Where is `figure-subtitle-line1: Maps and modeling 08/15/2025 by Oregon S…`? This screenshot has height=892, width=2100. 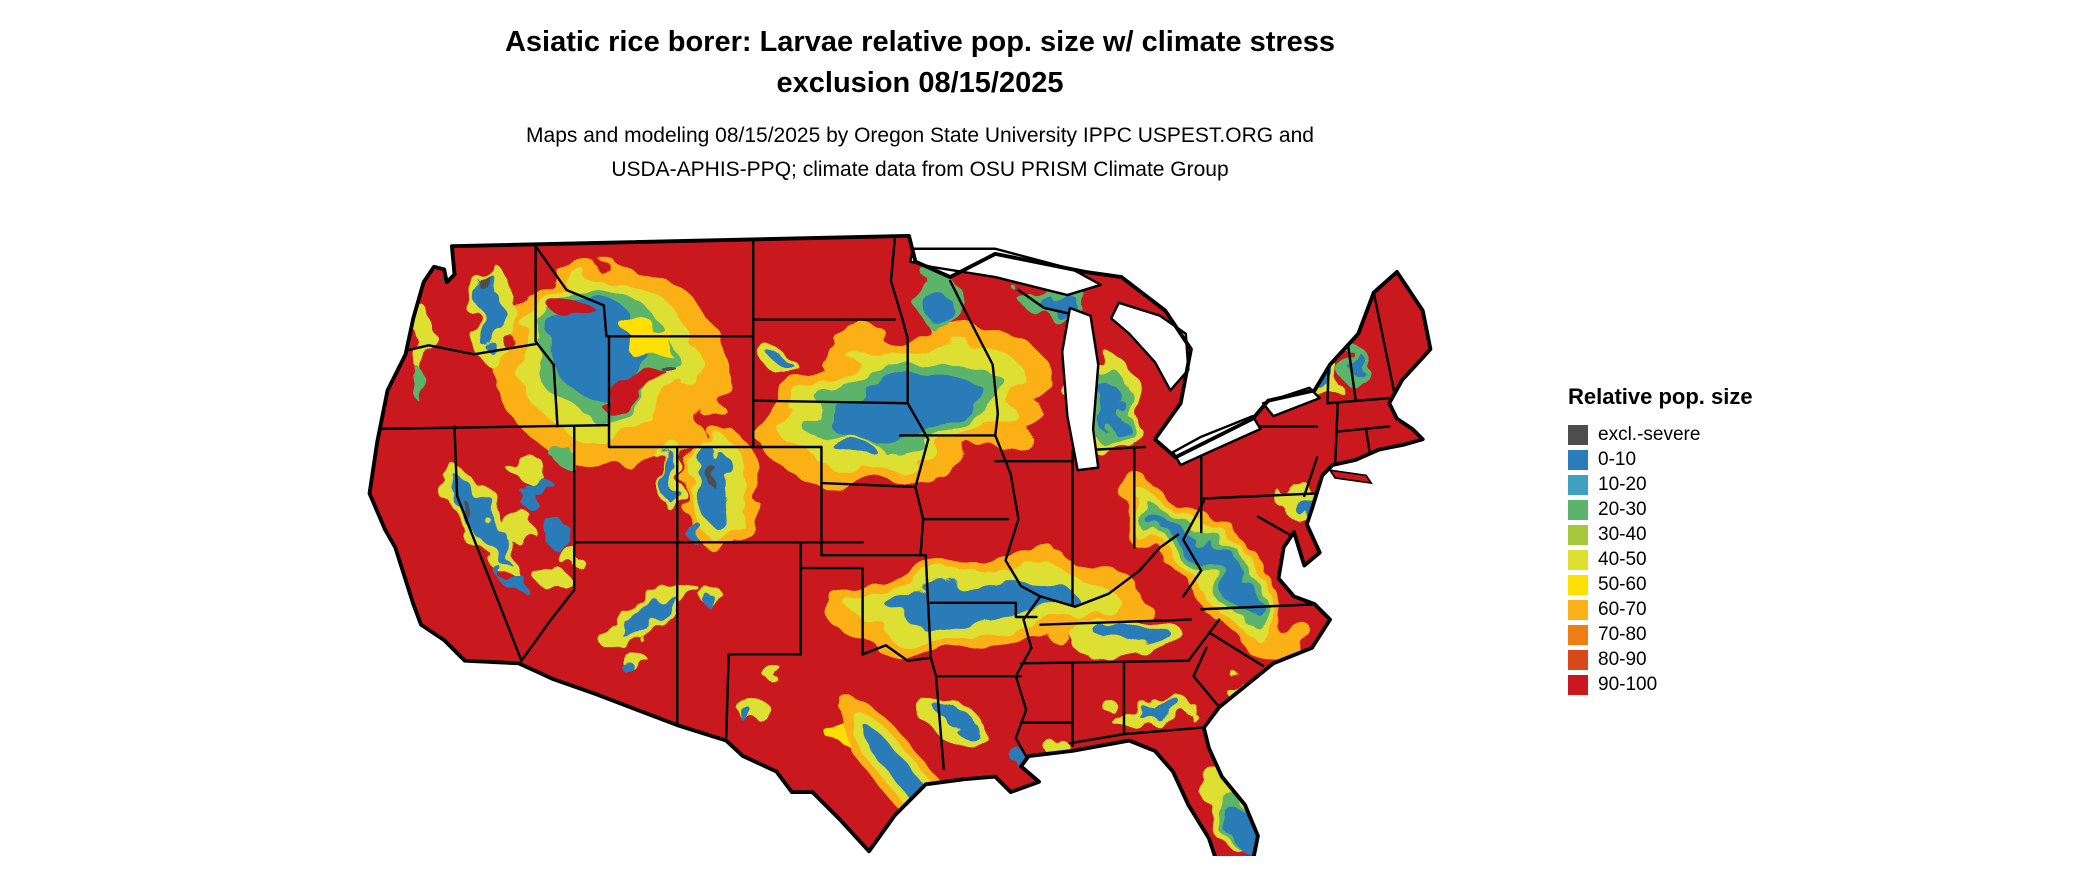 figure-subtitle-line1: Maps and modeling 08/15/2025 by Oregon S… is located at coordinates (920, 136).